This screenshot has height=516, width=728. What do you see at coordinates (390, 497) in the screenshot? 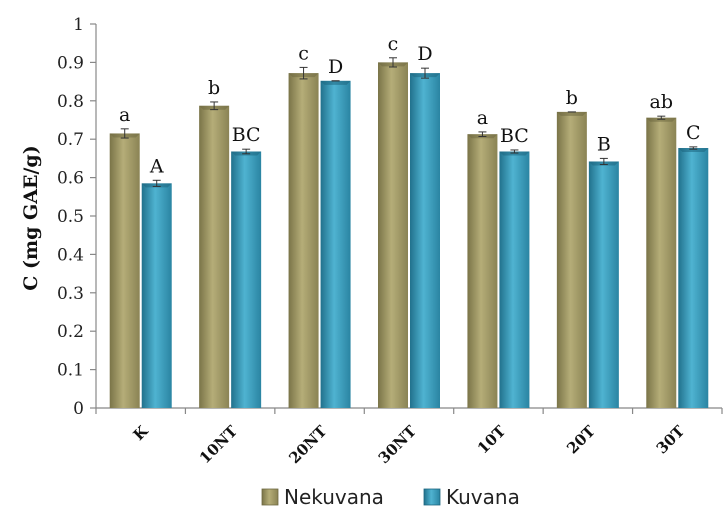
I see `legend: Nekuvana Kuvana` at bounding box center [390, 497].